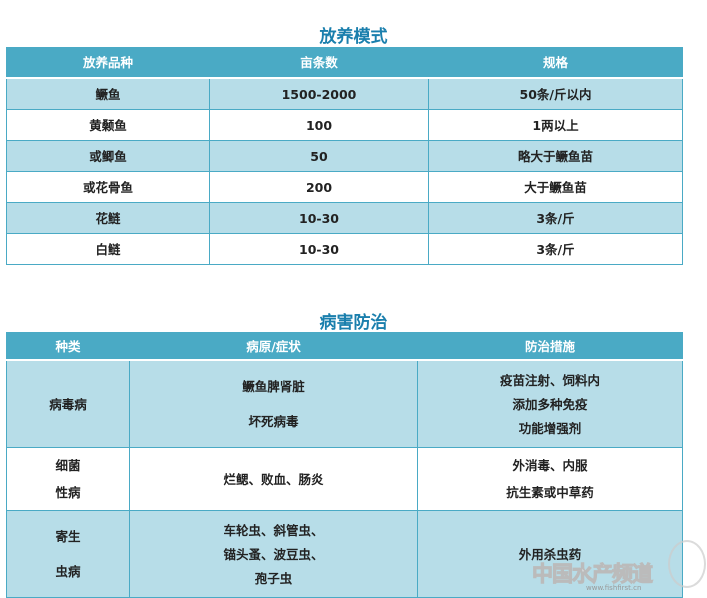  I want to click on table-cell-cause: 烂鳃、败血、肠炎, so click(273, 479).